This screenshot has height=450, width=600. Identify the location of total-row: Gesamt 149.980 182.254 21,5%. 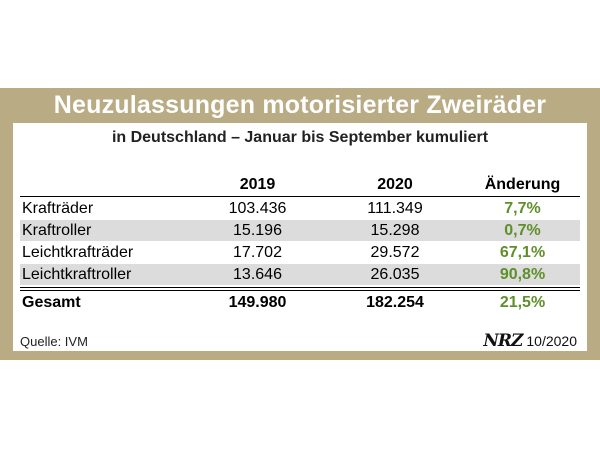
(300, 302).